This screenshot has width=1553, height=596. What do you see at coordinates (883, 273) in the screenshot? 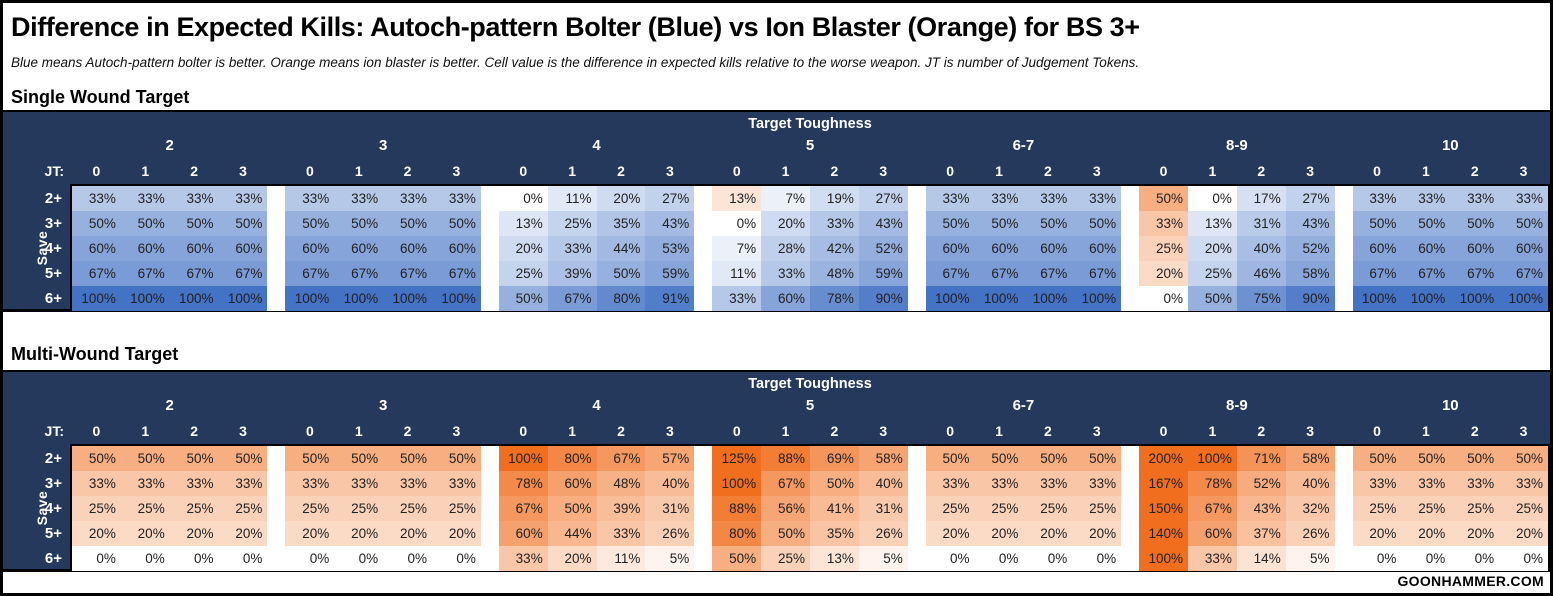
I see `heatmap-cell: 59%` at bounding box center [883, 273].